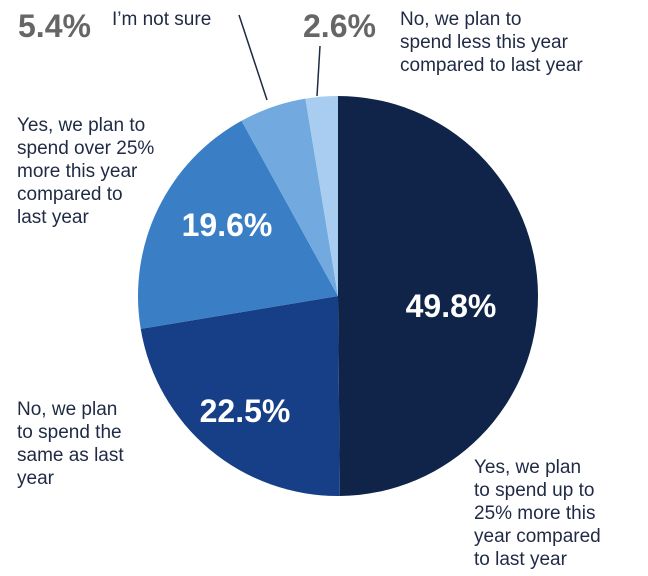  Describe the element at coordinates (321, 196) in the screenshot. I see `pie-slice-less` at that location.